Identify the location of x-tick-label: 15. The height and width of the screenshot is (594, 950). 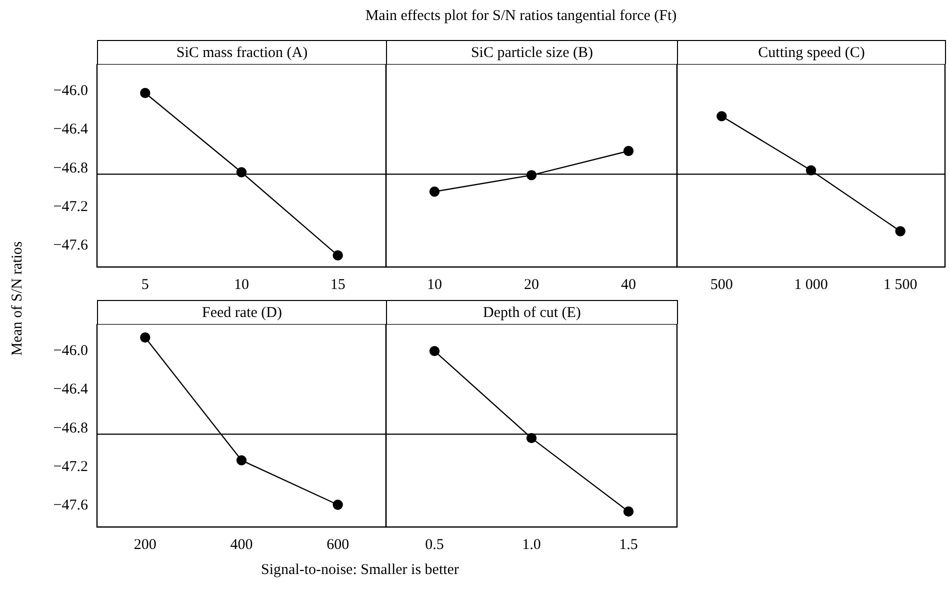
(338, 284).